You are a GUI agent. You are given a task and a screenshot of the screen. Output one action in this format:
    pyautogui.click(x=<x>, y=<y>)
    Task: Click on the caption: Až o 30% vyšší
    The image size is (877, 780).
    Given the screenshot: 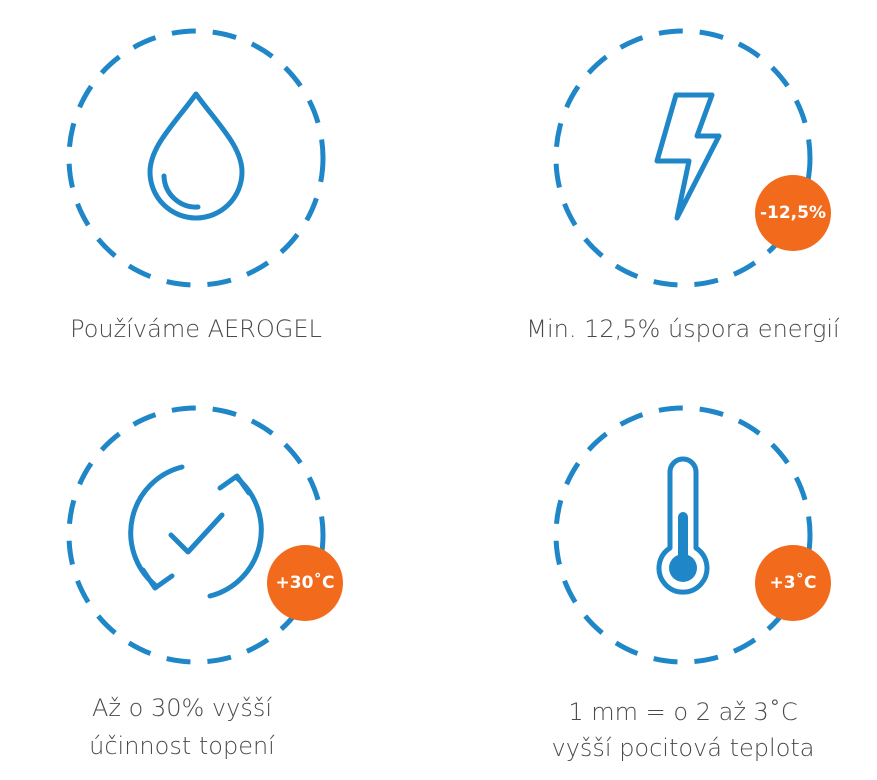 What is the action you would take?
    pyautogui.click(x=182, y=708)
    